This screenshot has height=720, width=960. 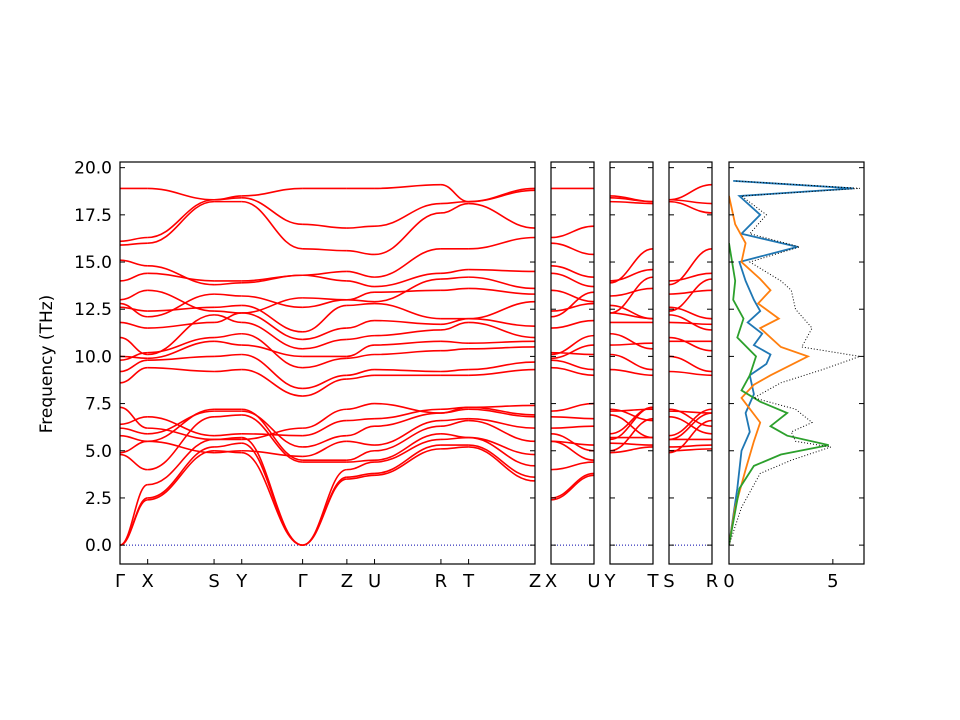 I want to click on band-line-p1-s0-b0, so click(x=572, y=487).